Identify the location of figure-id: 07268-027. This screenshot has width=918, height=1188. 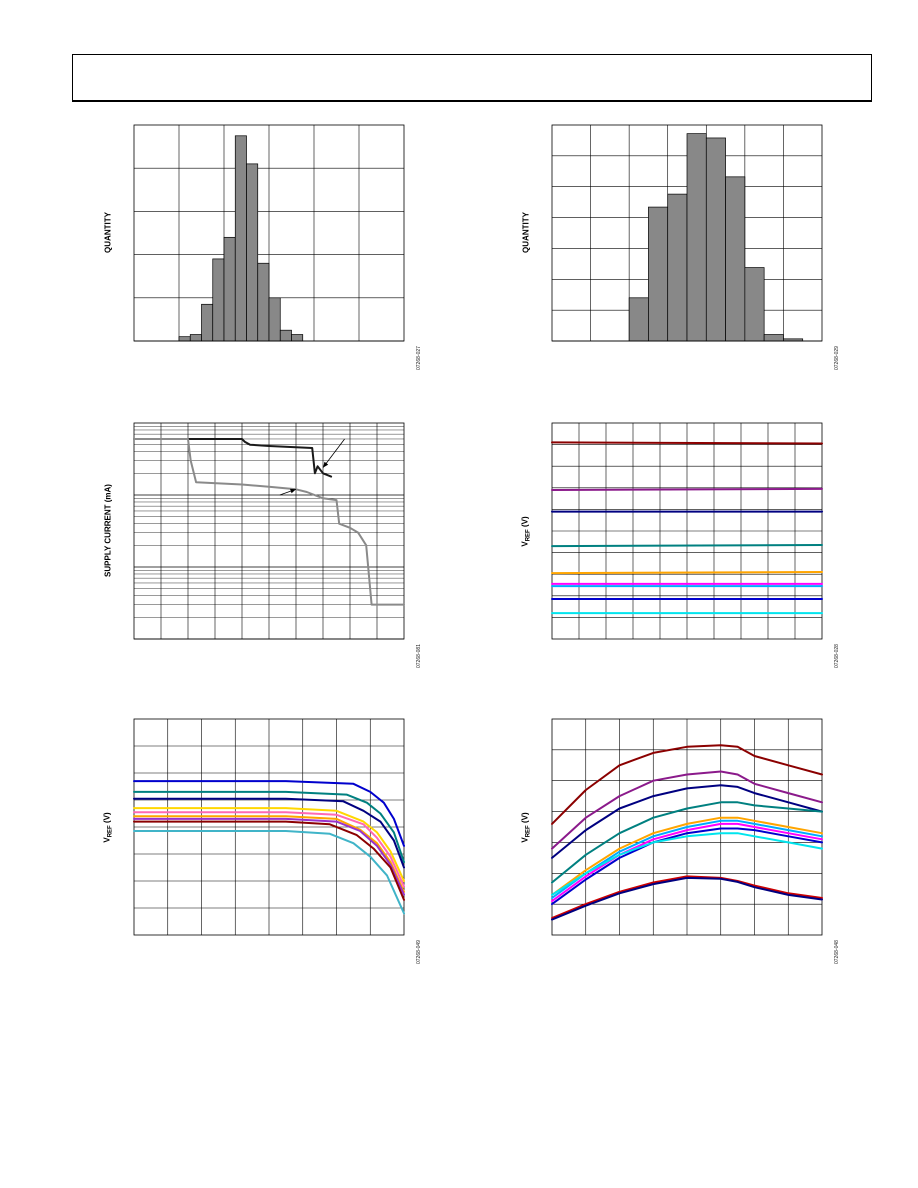
(419, 358).